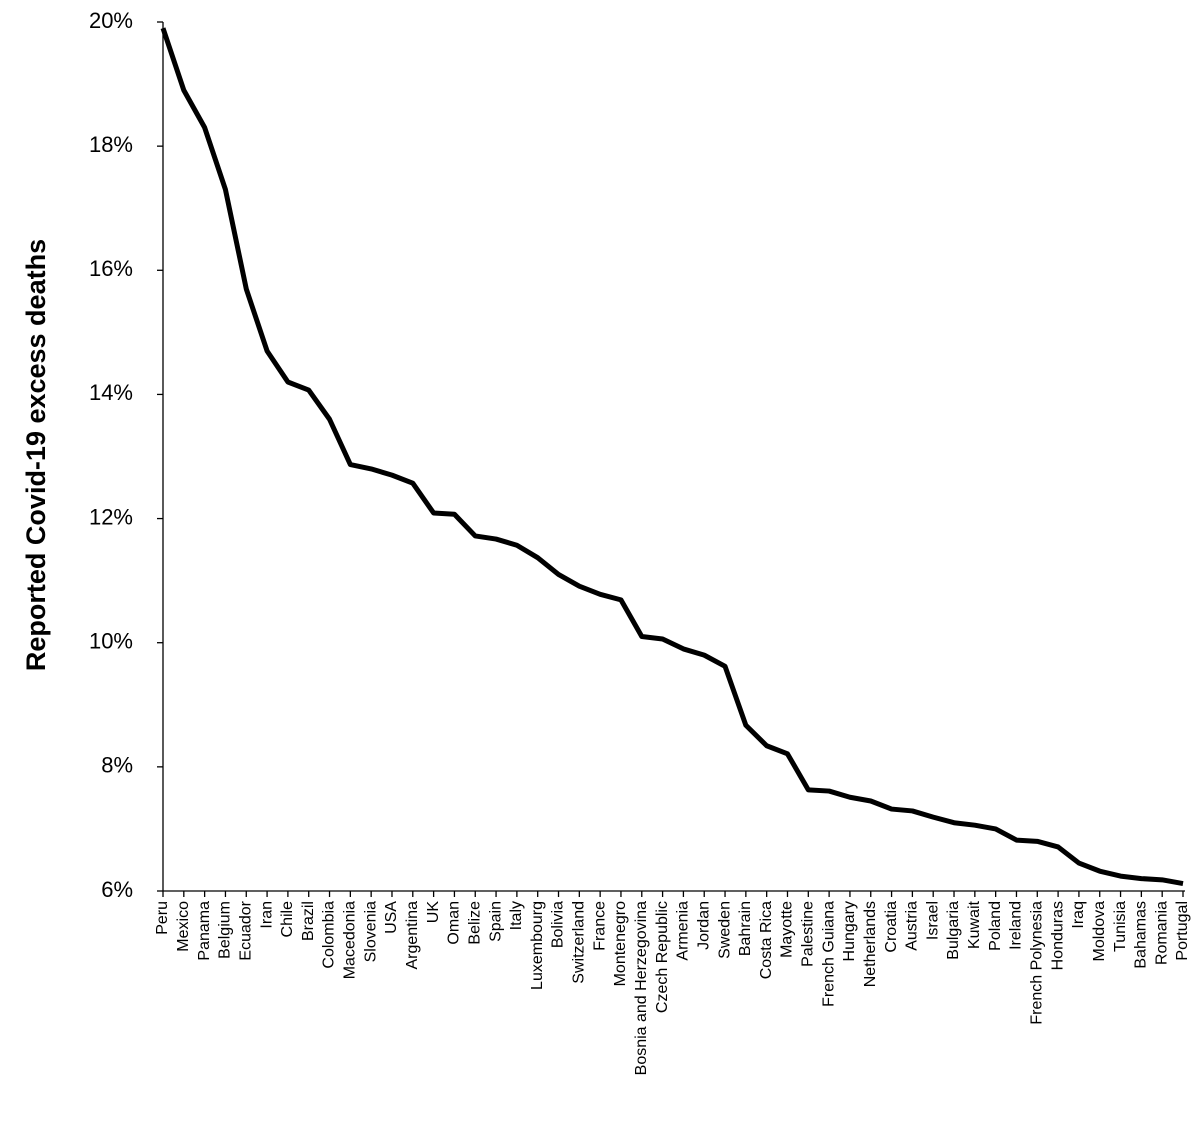 Image resolution: width=1199 pixels, height=1142 pixels. Describe the element at coordinates (412, 935) in the screenshot. I see `x-tick-label: Argentina` at that location.